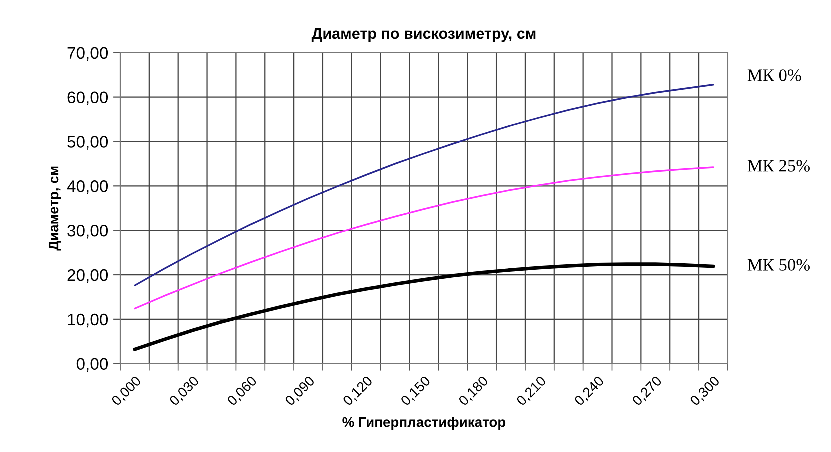  I want to click on y-tick-label: 50,00, so click(88, 143).